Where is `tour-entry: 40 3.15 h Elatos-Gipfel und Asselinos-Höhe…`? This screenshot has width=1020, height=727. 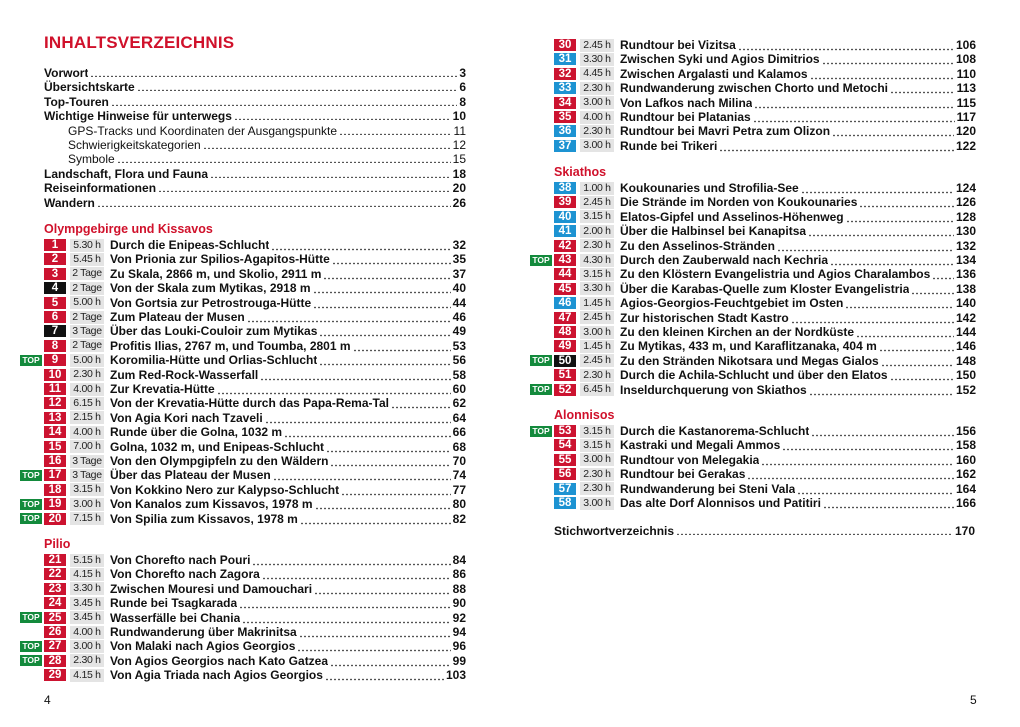 tour-entry: 40 3.15 h Elatos-Gipfel und Asselinos-Höhe… is located at coordinates (765, 216).